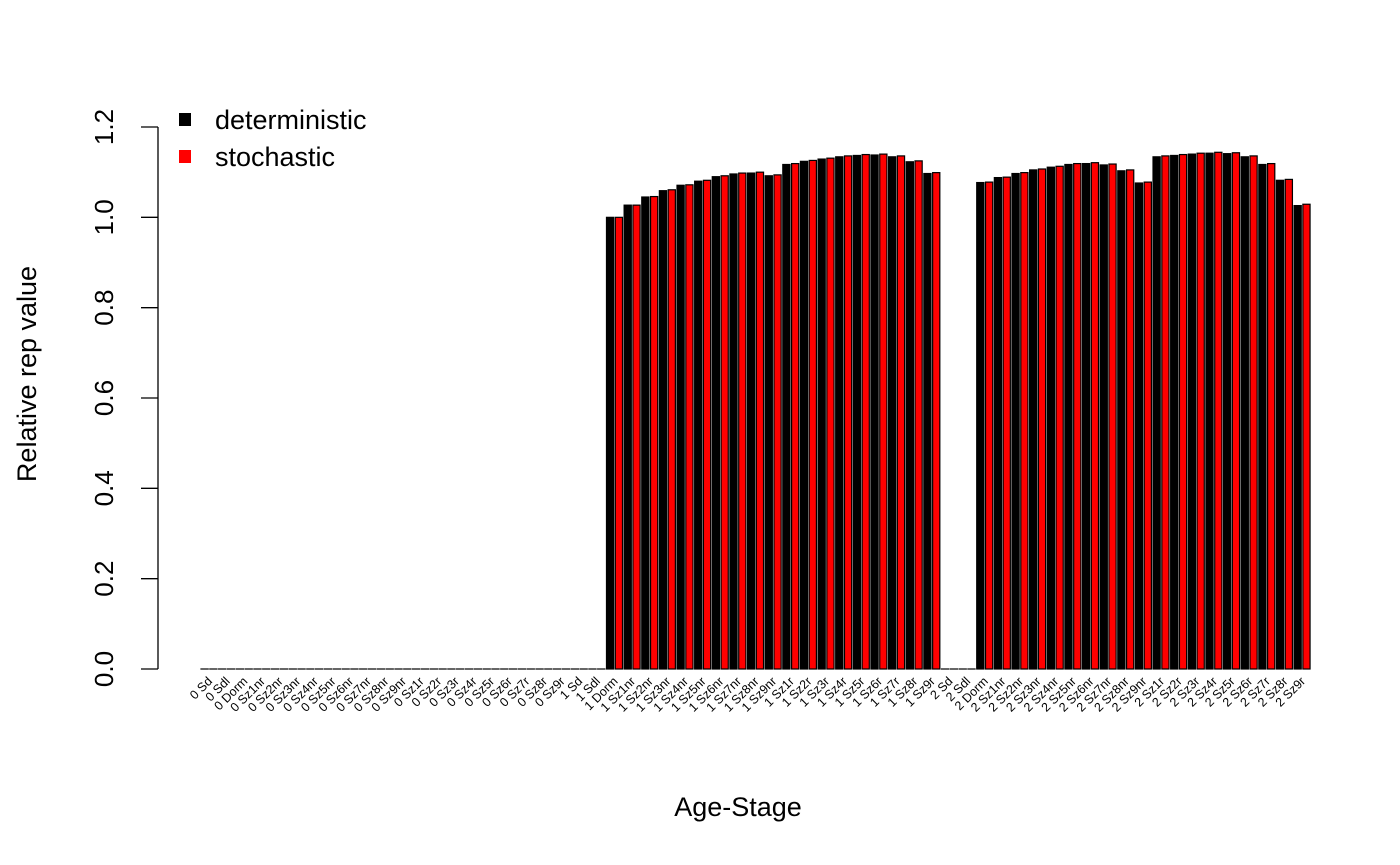  I want to click on y-tick-label: 1.2, so click(104, 127).